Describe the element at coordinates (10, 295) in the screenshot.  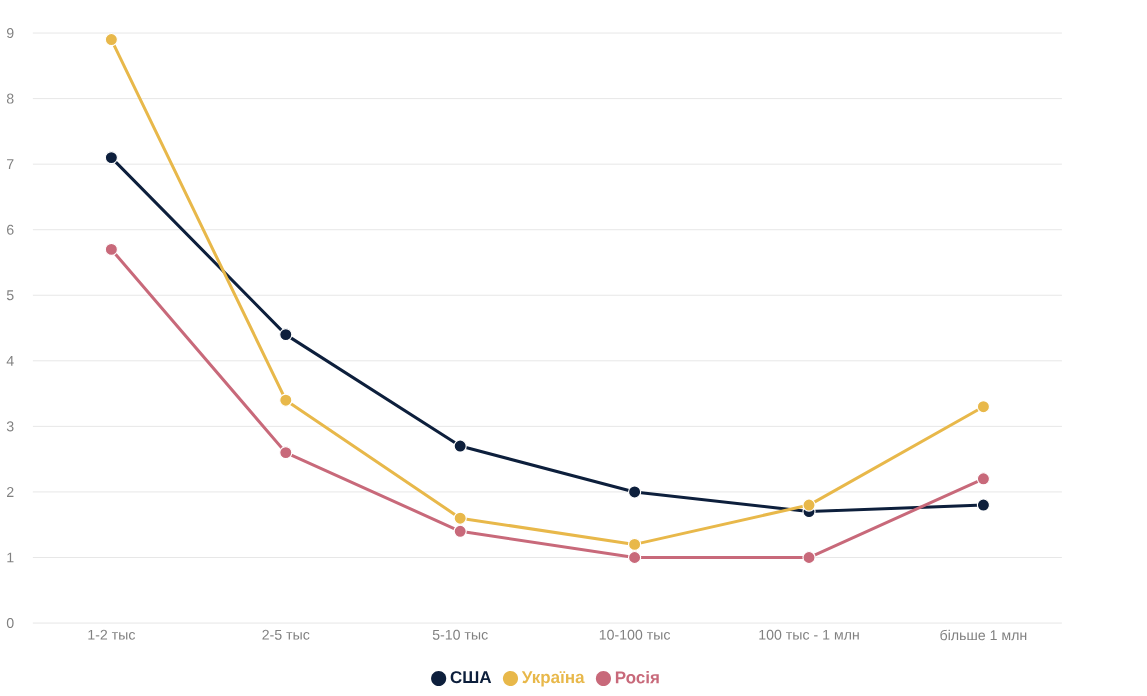
I see `y-tick-label: 5` at that location.